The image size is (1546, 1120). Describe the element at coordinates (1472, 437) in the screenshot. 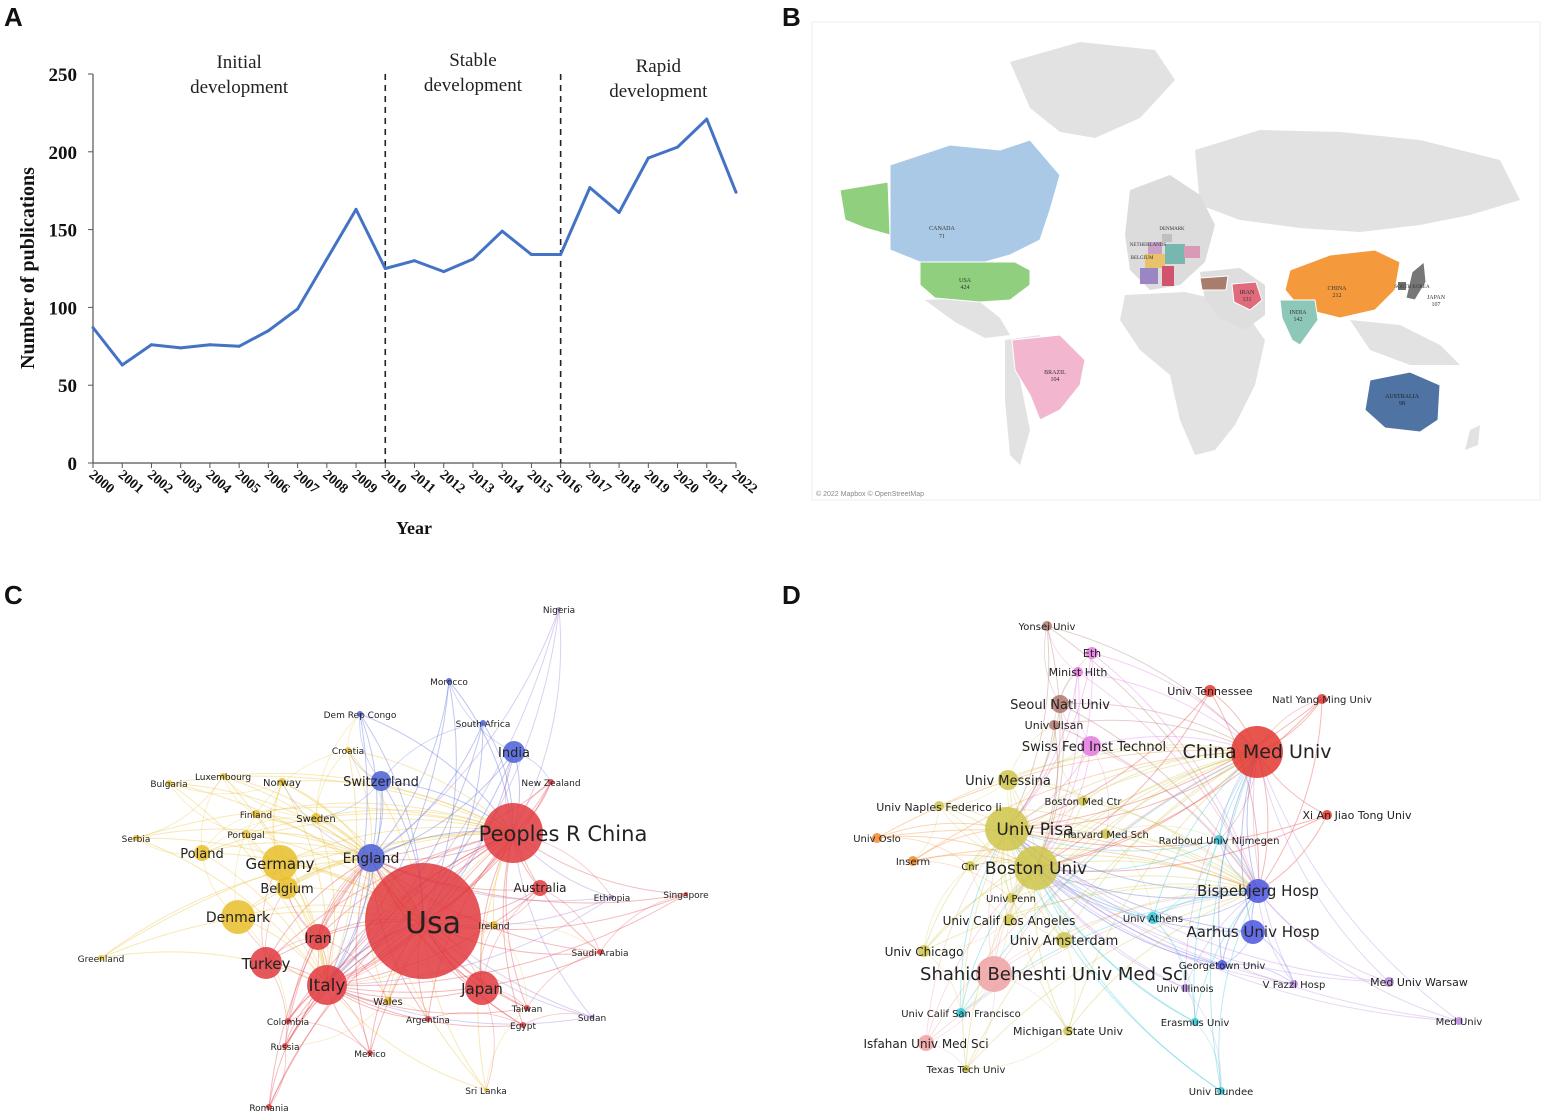

I see `new-zealand-region` at that location.